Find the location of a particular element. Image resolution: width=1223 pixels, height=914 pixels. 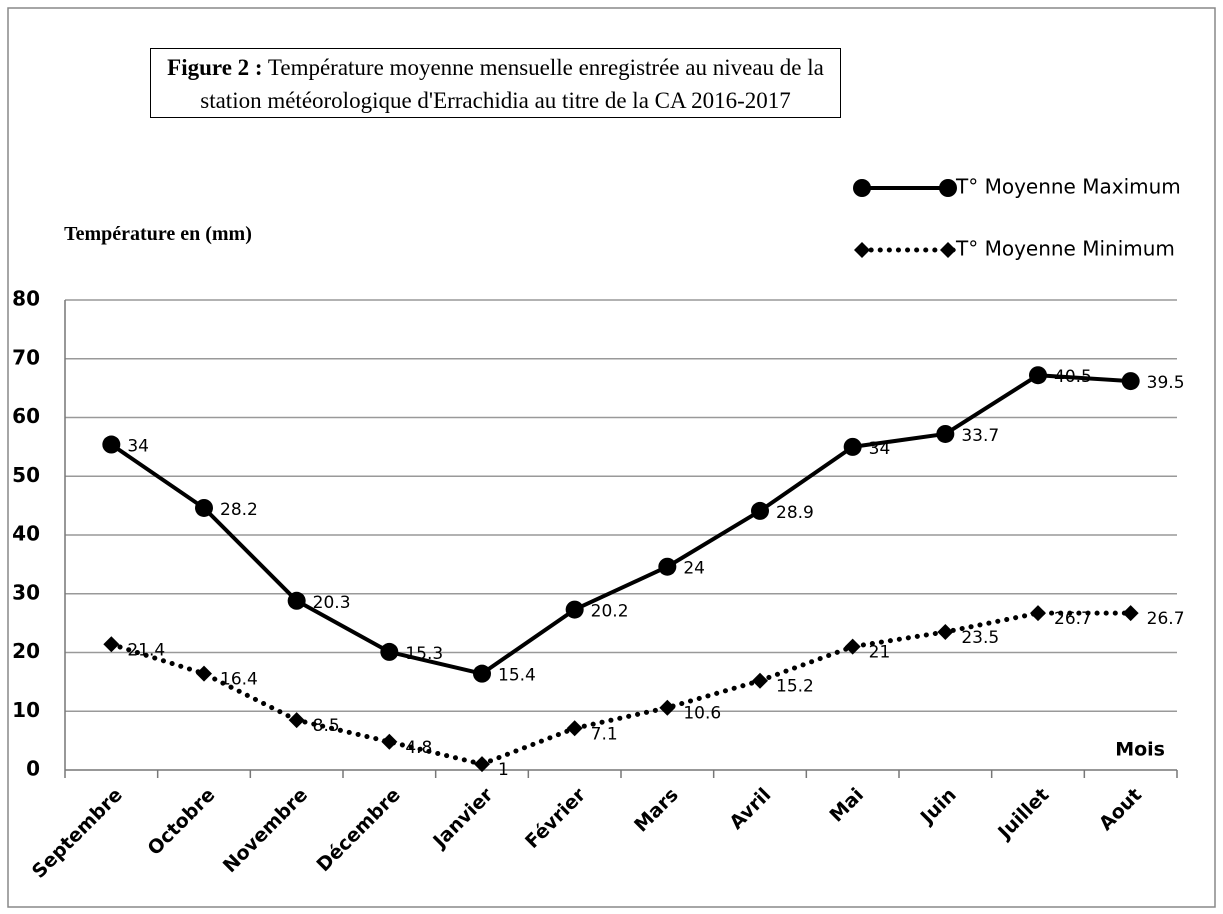

data-label: 21 is located at coordinates (880, 653).